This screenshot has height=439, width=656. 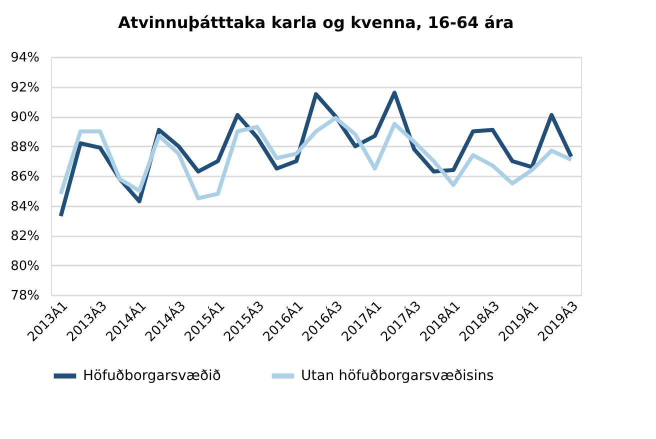 I want to click on y-tick-label: 86%, so click(x=25, y=177).